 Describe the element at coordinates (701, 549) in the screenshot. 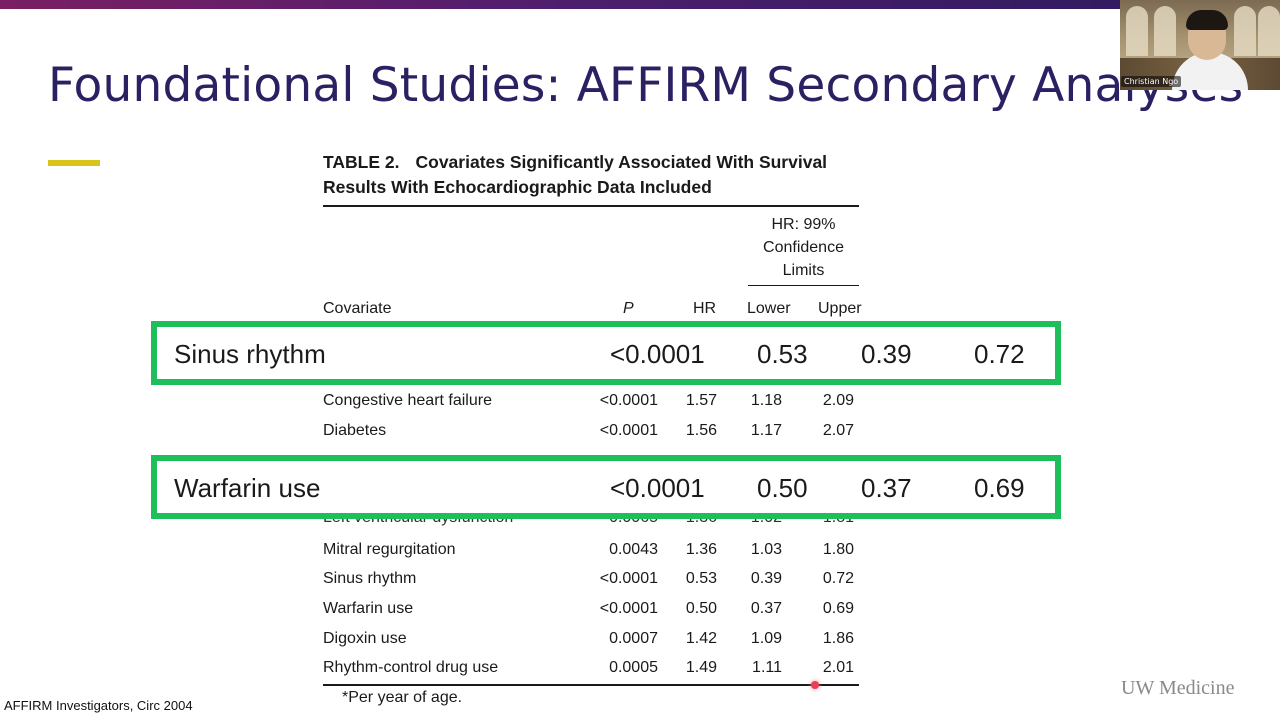

I see `table-row-hr: 1.36` at that location.